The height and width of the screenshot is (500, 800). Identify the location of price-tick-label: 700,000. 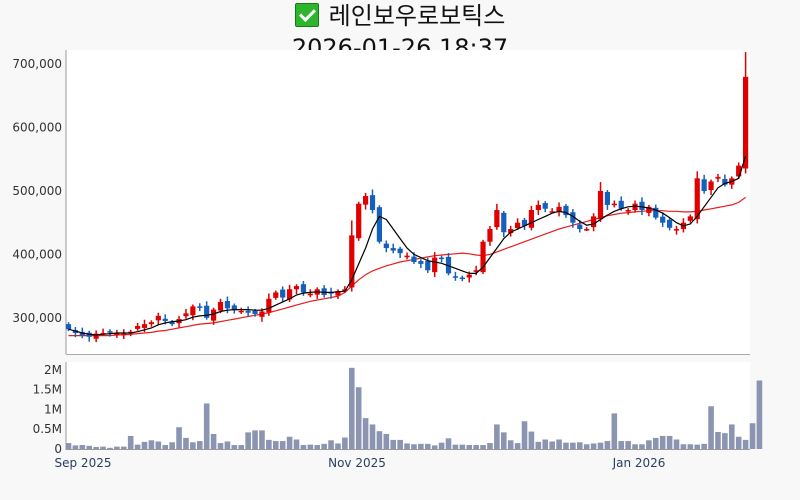
(37, 64).